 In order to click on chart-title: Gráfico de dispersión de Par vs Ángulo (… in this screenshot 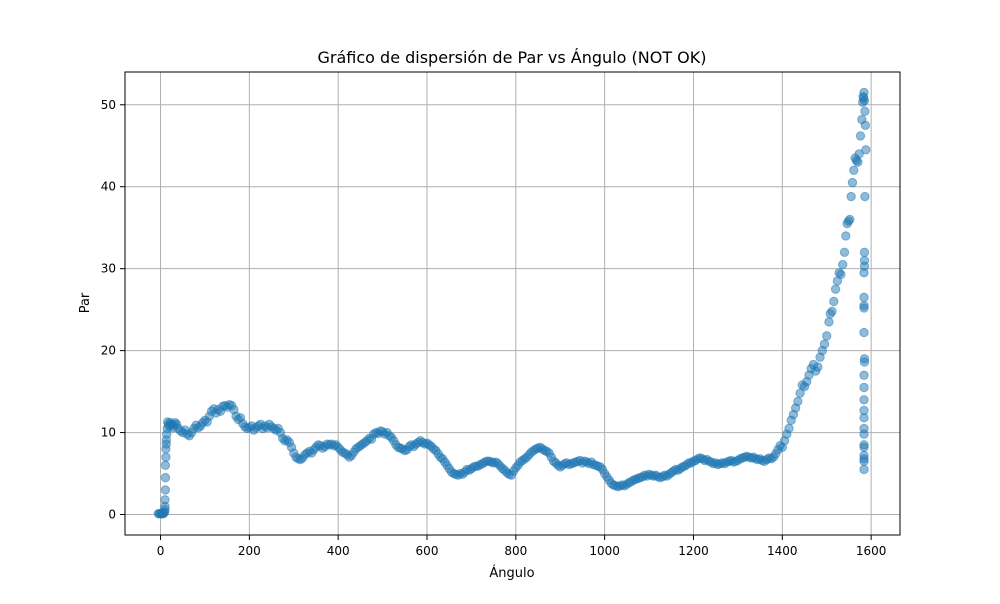, I will do `click(512, 57)`.